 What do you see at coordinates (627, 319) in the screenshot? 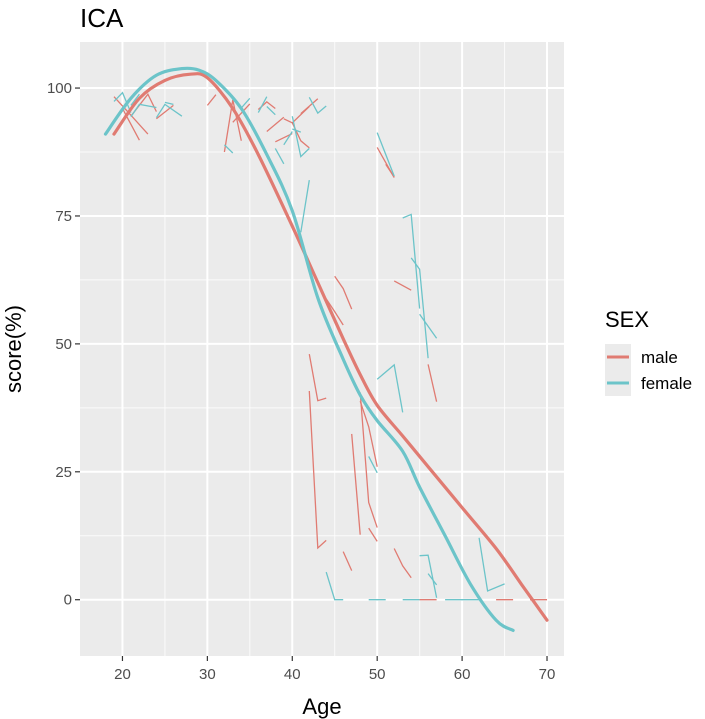
I see `legend-title: SEX` at bounding box center [627, 319].